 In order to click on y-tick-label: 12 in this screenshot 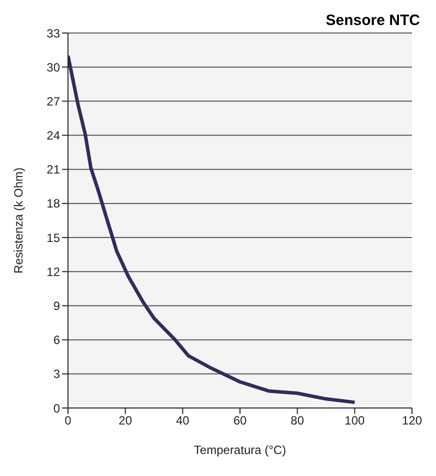, I will do `click(53, 271)`.